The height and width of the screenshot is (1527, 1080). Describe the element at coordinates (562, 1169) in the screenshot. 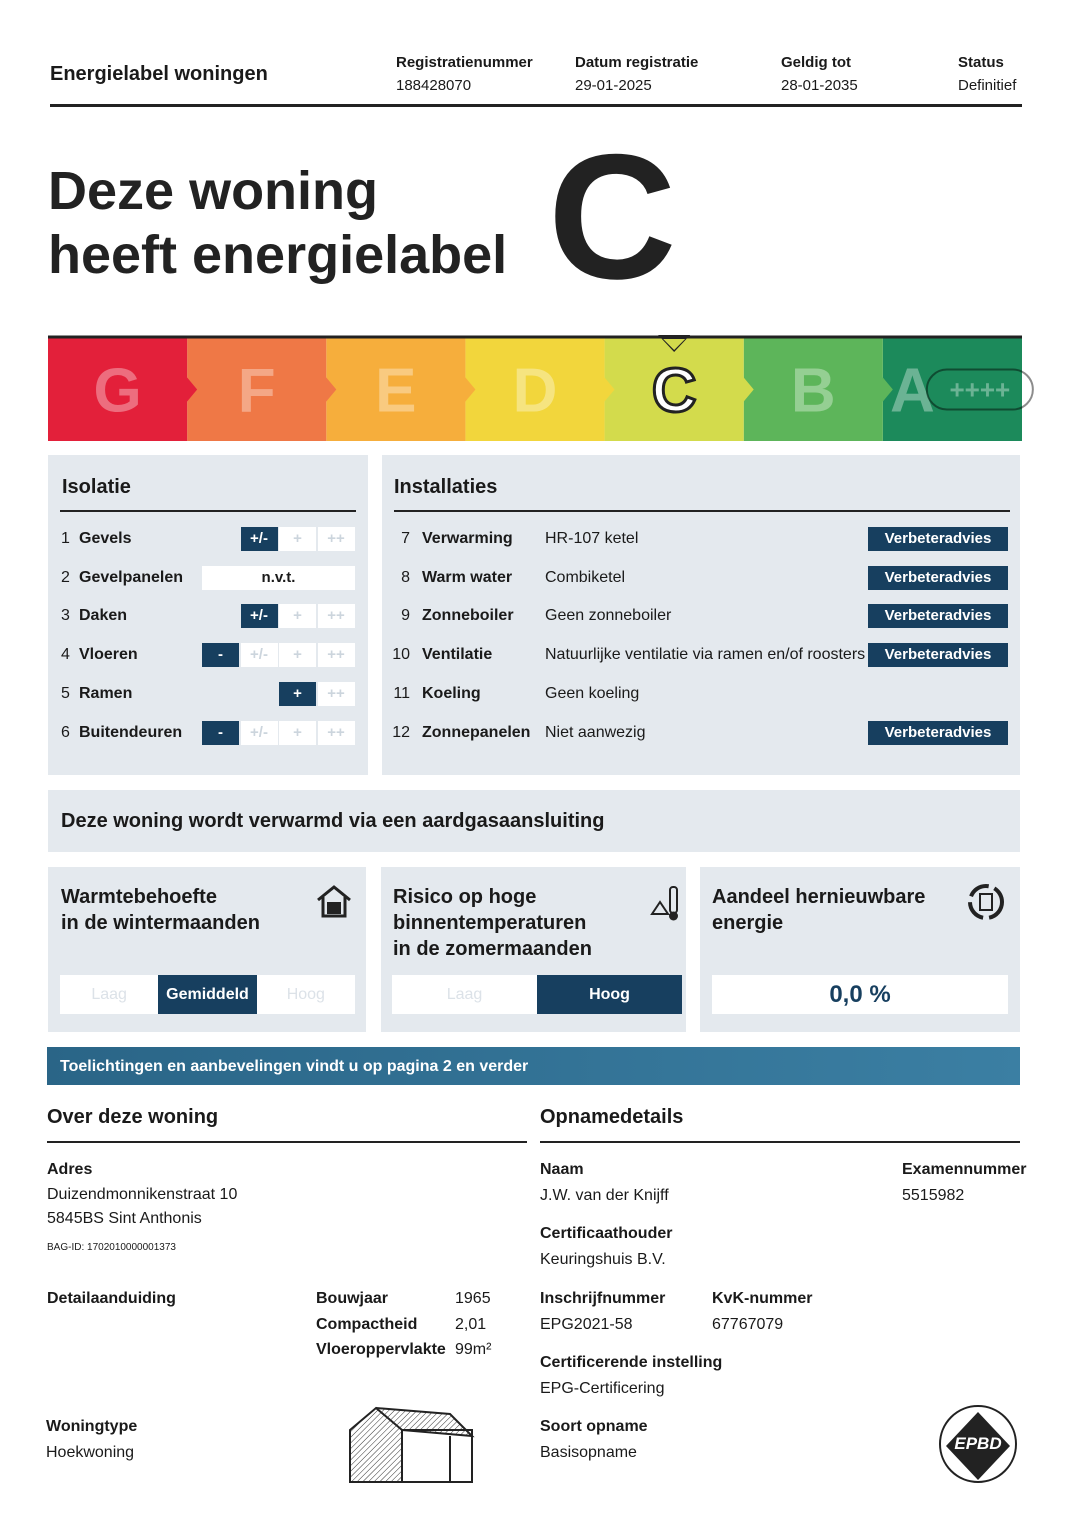

I see `field-label: Naam` at that location.